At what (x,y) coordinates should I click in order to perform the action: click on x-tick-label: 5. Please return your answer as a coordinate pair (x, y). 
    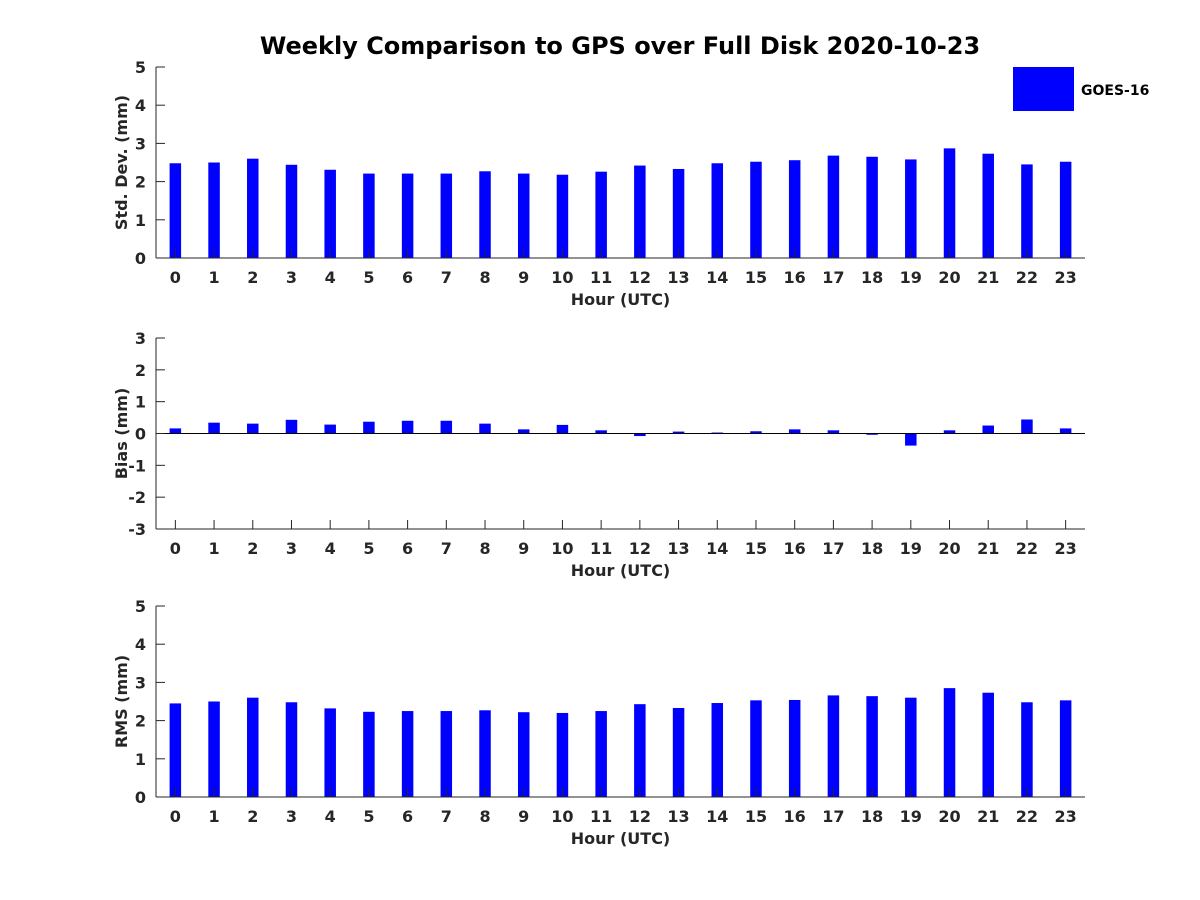
    Looking at the image, I should click on (368, 277).